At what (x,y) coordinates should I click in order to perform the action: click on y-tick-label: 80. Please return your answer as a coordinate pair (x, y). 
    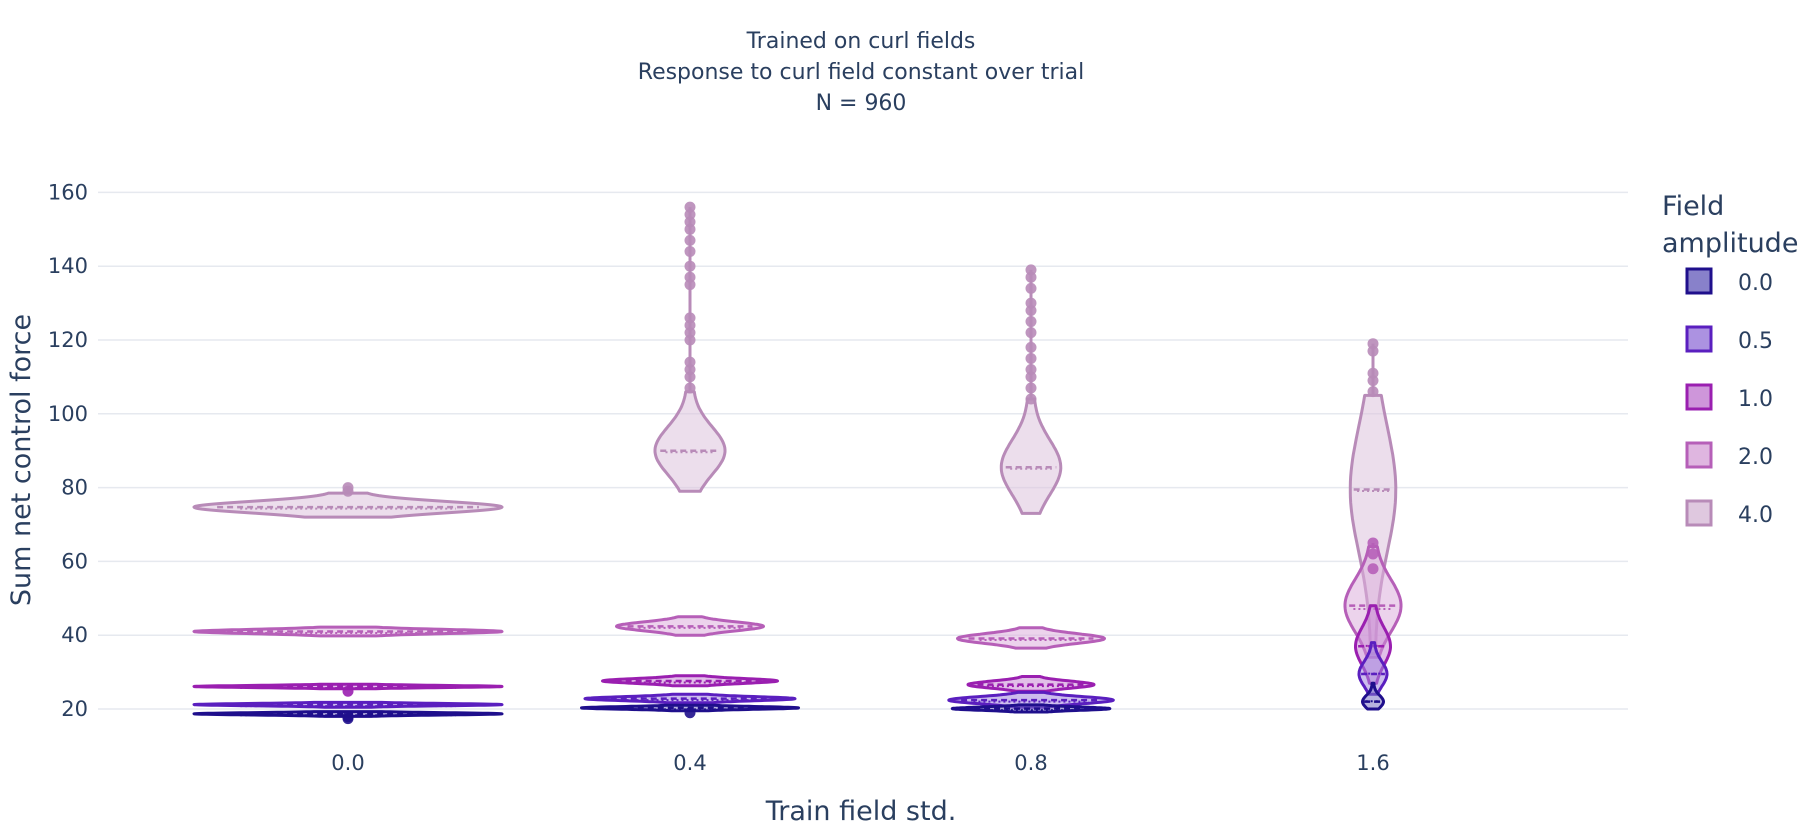
    Looking at the image, I should click on (74, 488).